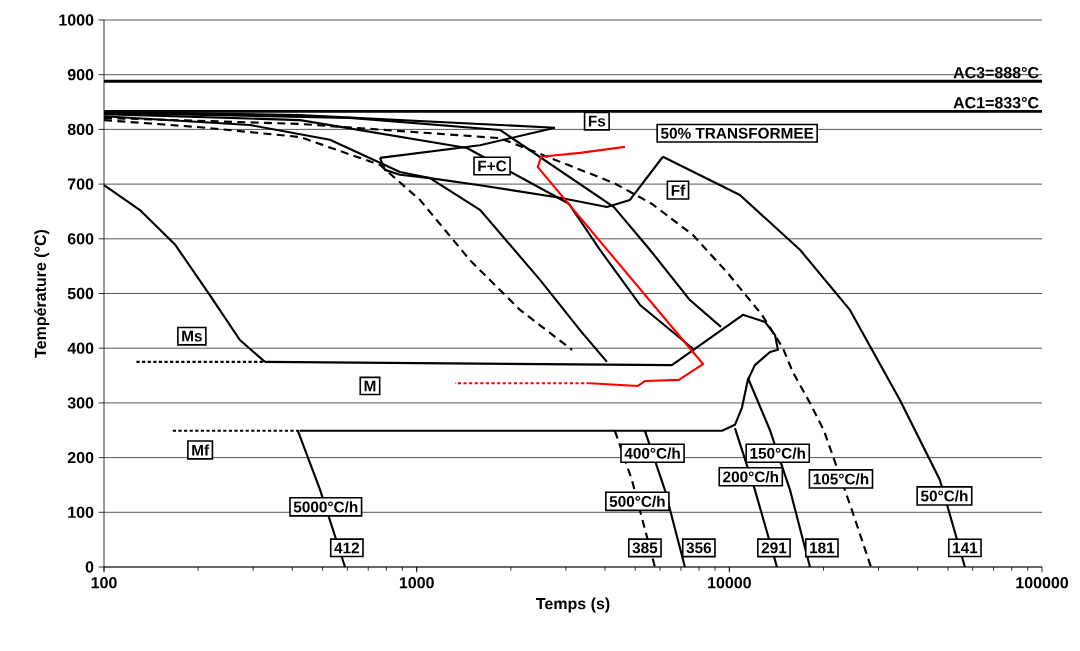  I want to click on y-tick-label: 600, so click(80, 239).